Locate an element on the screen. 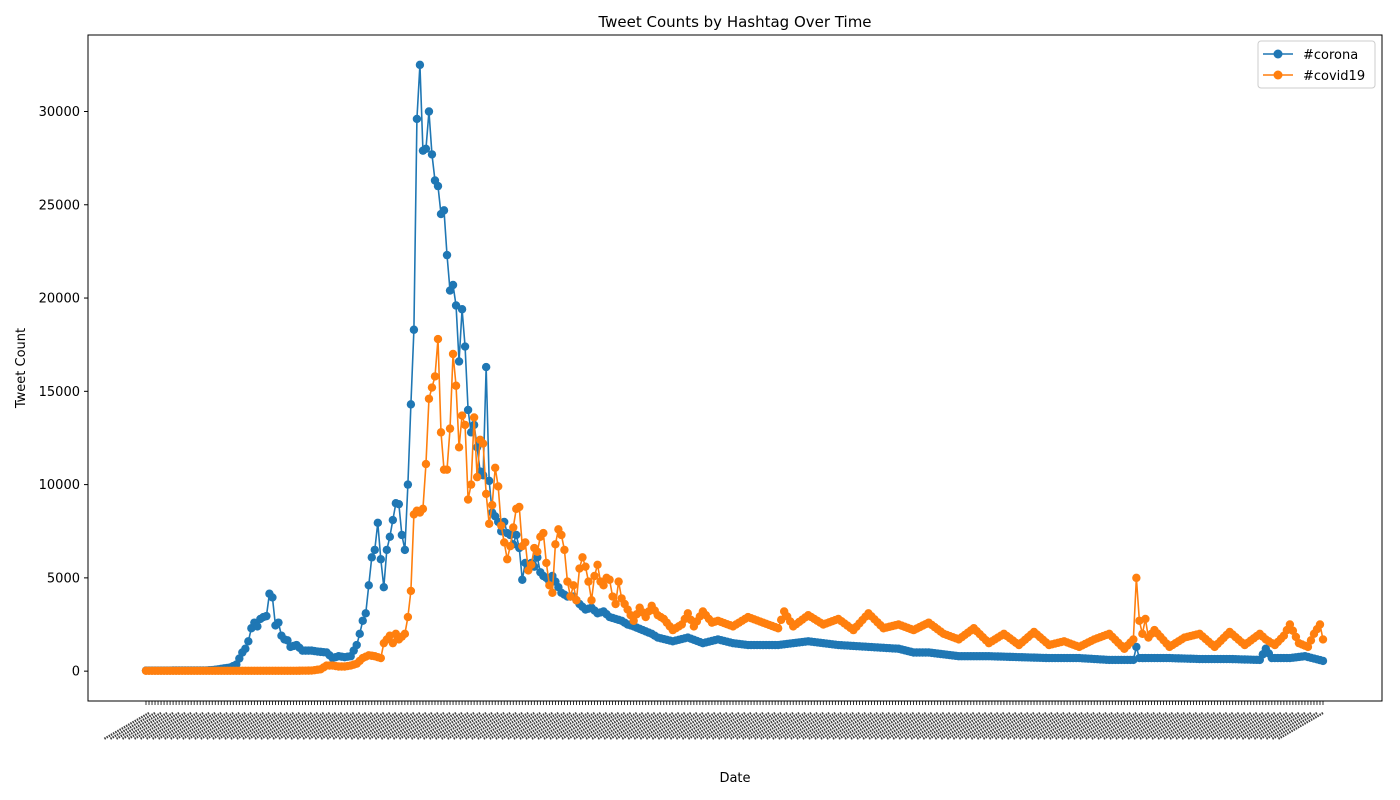  y-tick-label: 5000 is located at coordinates (63, 578).